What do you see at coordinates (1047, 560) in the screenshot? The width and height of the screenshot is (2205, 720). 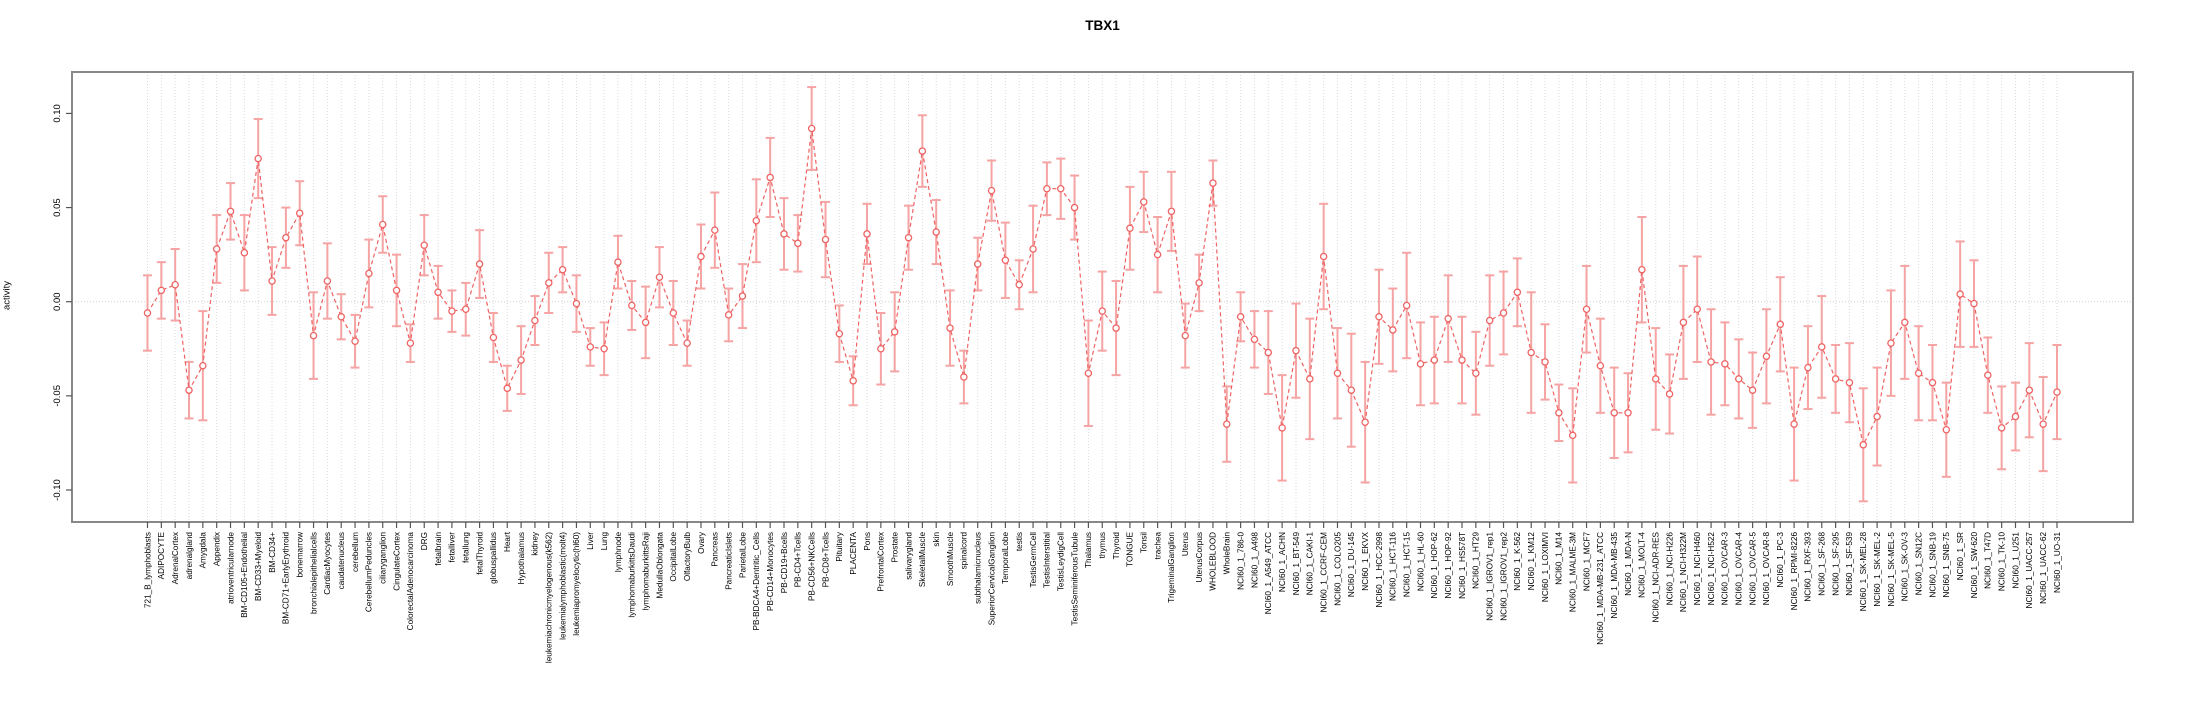 I see `x-tick-label: TestisInterstitial` at bounding box center [1047, 560].